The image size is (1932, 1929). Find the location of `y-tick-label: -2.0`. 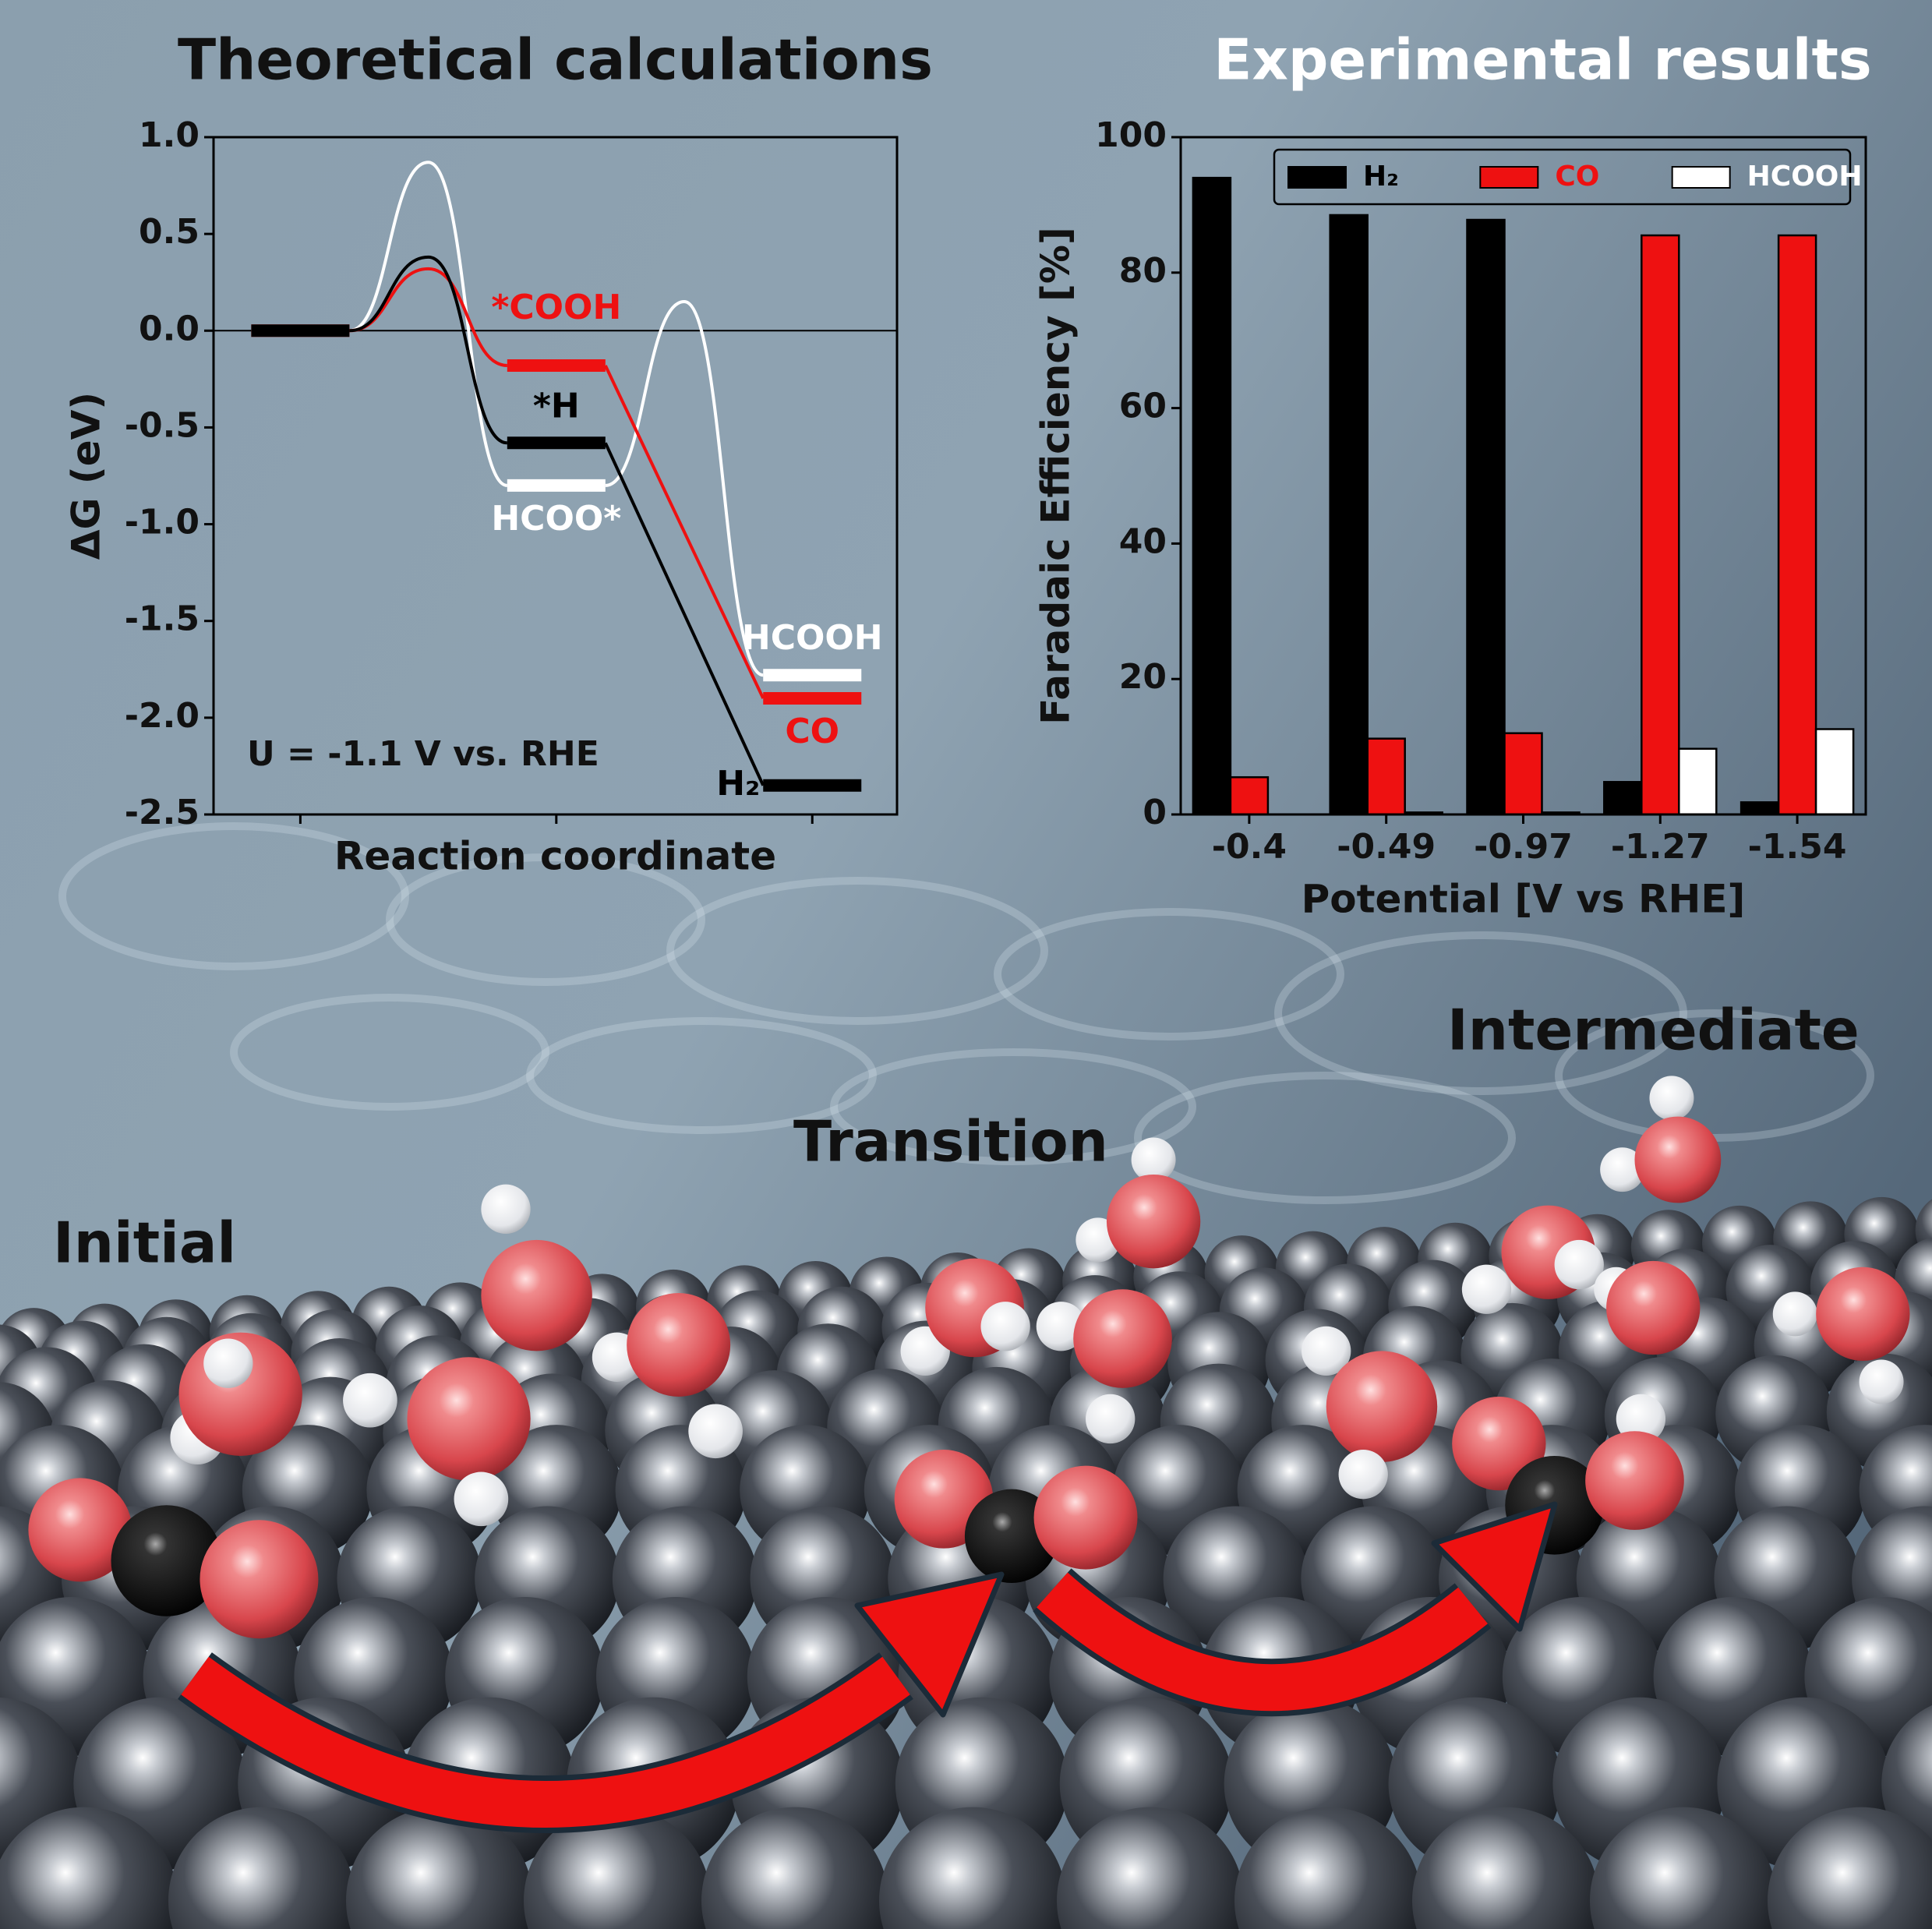

y-tick-label: -2.0 is located at coordinates (162, 716).